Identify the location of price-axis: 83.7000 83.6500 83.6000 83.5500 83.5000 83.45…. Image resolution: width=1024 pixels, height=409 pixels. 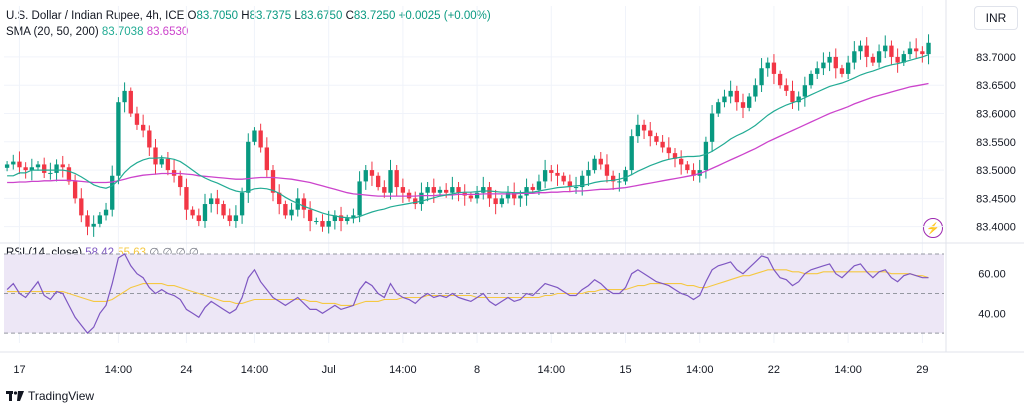
(996, 186).